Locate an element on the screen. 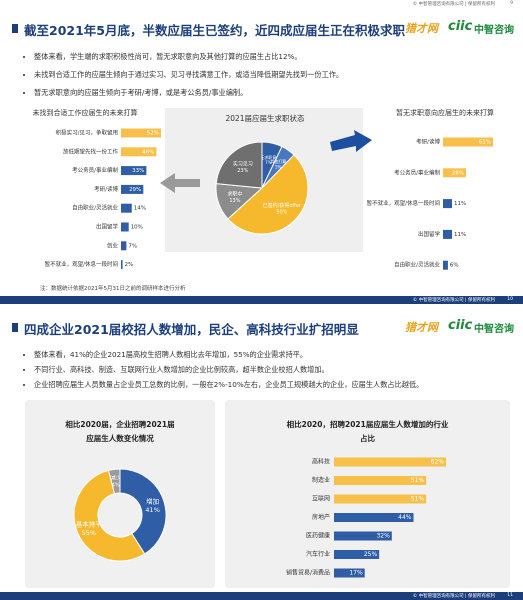  value-label: 2% is located at coordinates (129, 265).